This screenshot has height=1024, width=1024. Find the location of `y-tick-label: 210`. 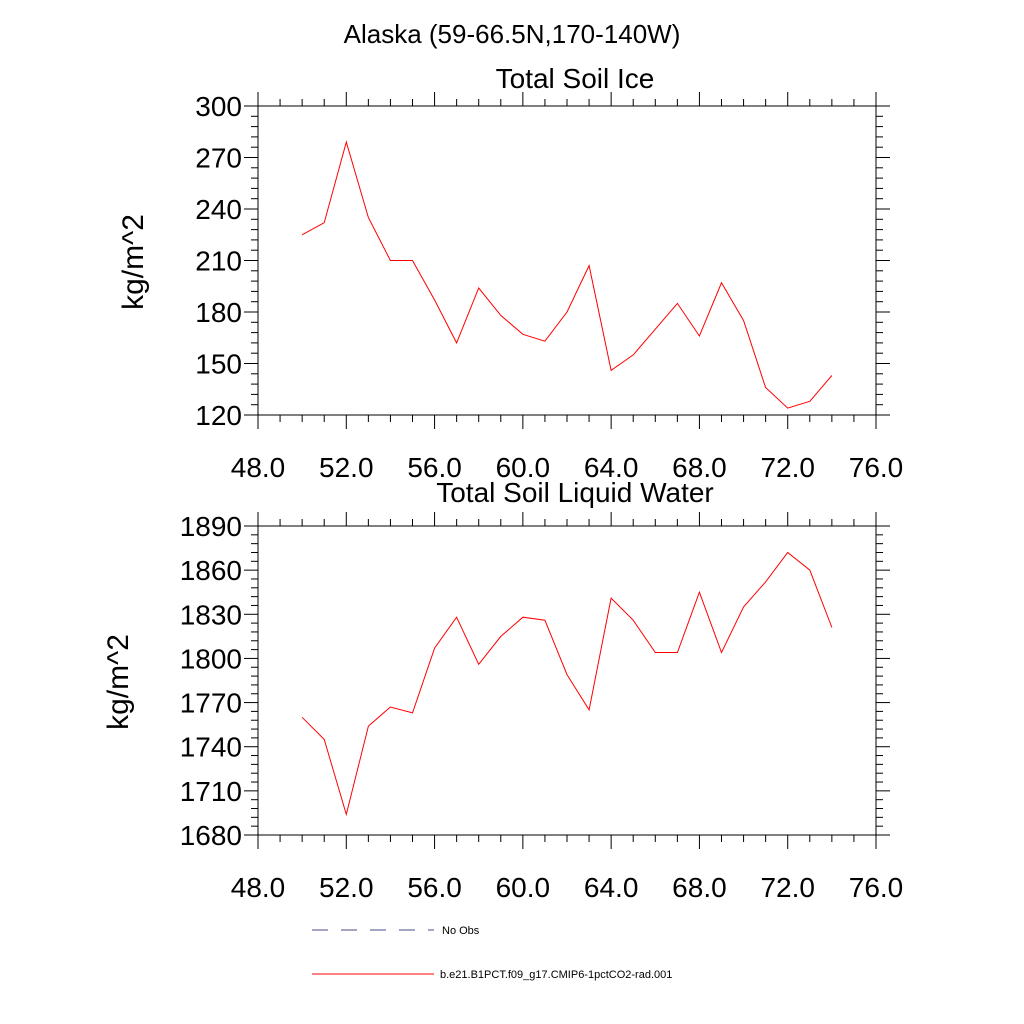

y-tick-label: 210 is located at coordinates (218, 261).